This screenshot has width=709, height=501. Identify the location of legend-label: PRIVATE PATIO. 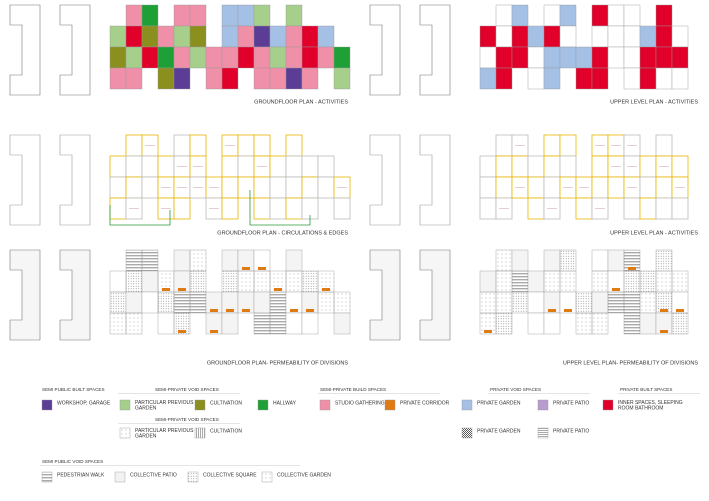
(571, 403).